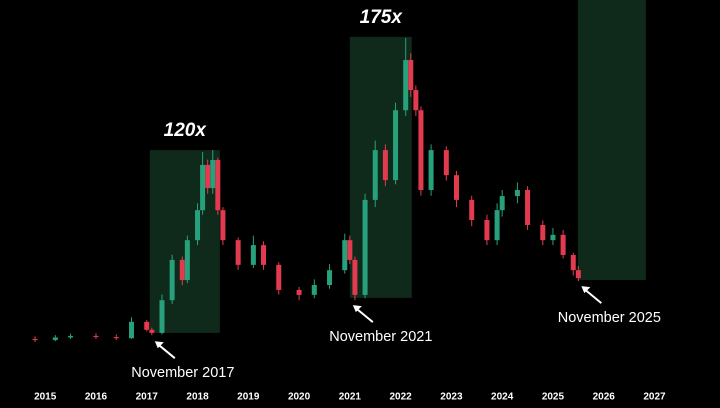 The height and width of the screenshot is (408, 720). What do you see at coordinates (400, 397) in the screenshot?
I see `x-tick-label: 2022` at bounding box center [400, 397].